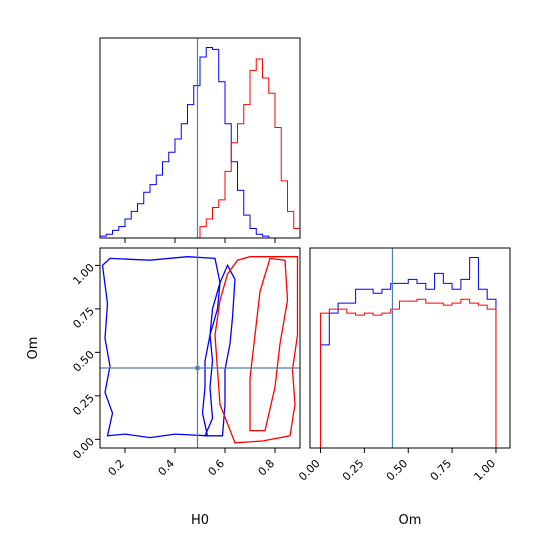 The height and width of the screenshot is (550, 550). I want to click on x-tick-label: 0.2, so click(117, 468).